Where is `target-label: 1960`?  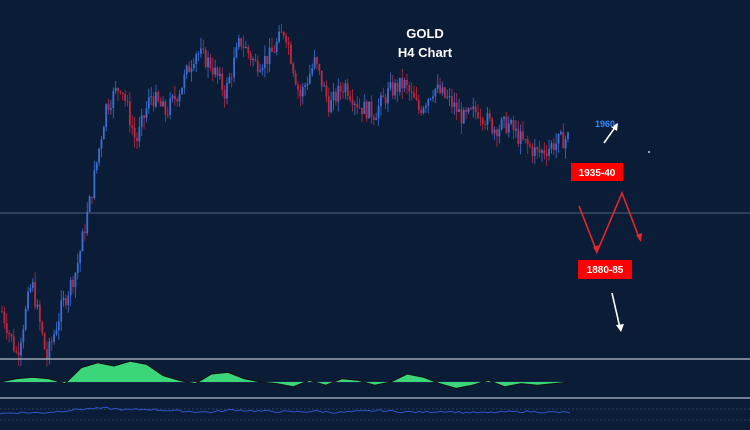 target-label: 1960 is located at coordinates (605, 124).